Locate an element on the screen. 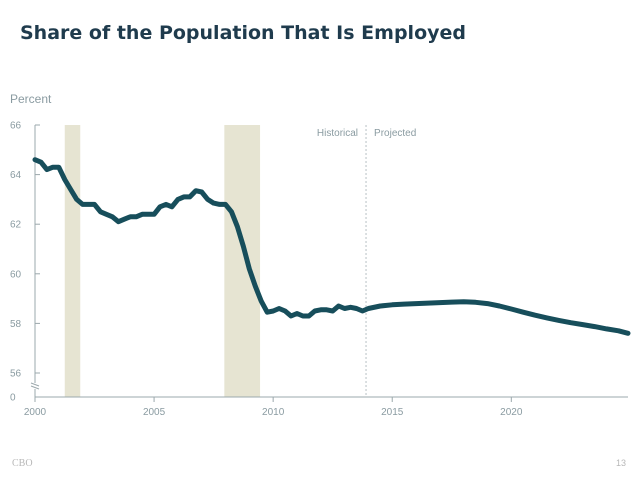 This screenshot has width=638, height=479. y-tick-label: 60 is located at coordinates (16, 274).